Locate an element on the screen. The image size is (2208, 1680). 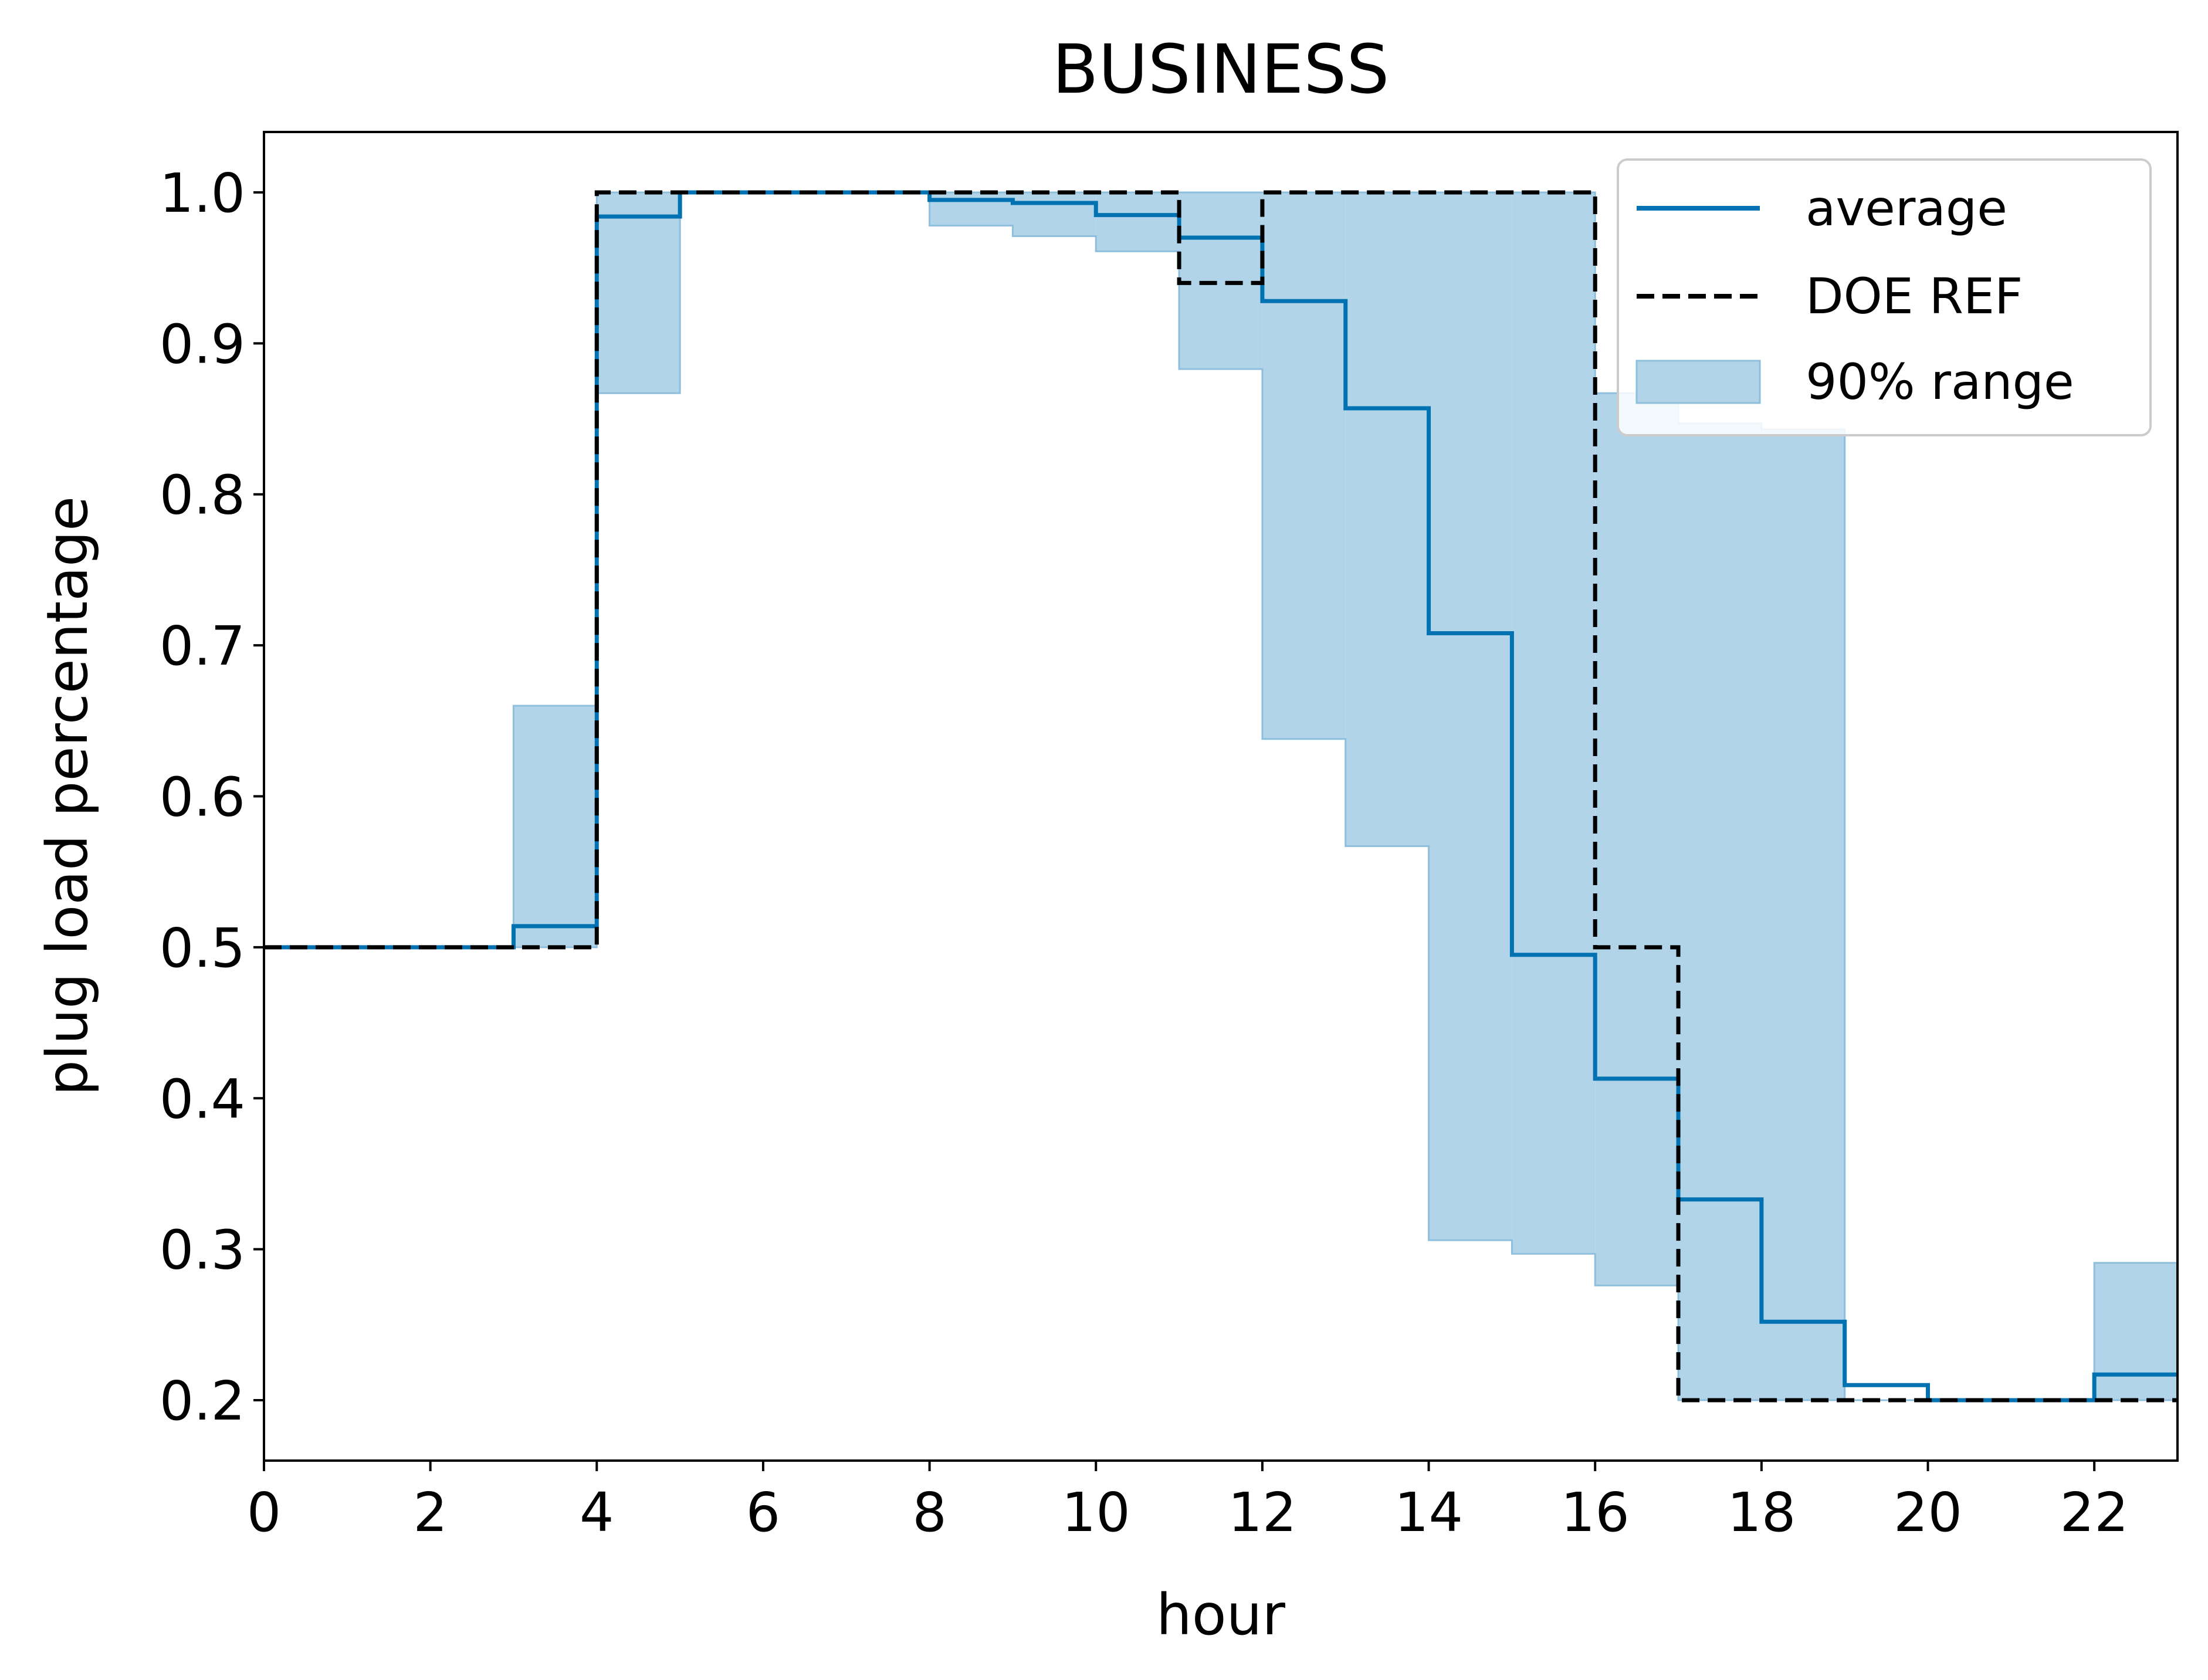
legend-swatch-range is located at coordinates (1698, 382).